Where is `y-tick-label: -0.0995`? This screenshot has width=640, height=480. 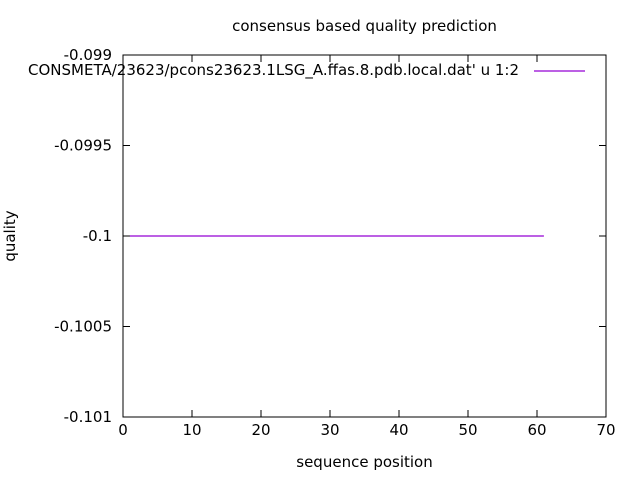
y-tick-label: -0.0995 is located at coordinates (83, 146).